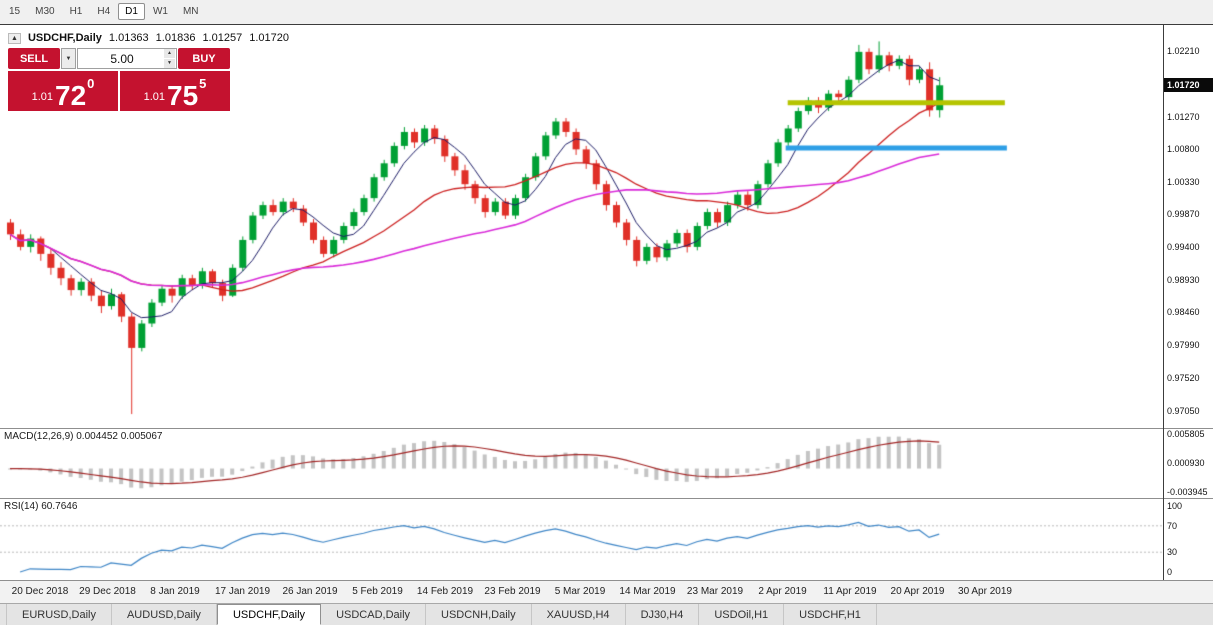 This screenshot has height=625, width=1213. What do you see at coordinates (579, 614) in the screenshot?
I see `tab-xauusd-h4: XAUUSD,H4` at bounding box center [579, 614].